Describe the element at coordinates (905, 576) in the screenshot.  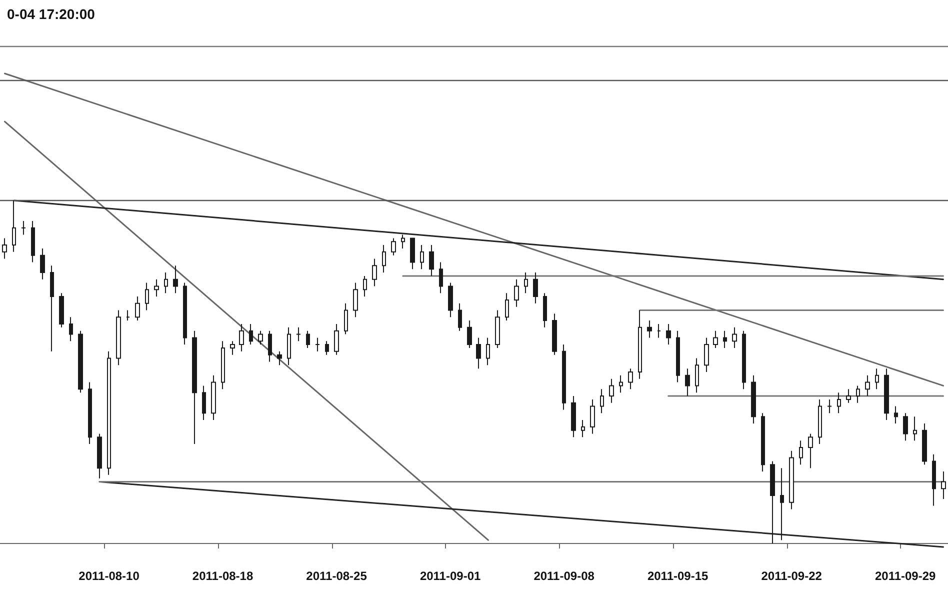
I see `x-tick-label: 2011-09-29` at that location.